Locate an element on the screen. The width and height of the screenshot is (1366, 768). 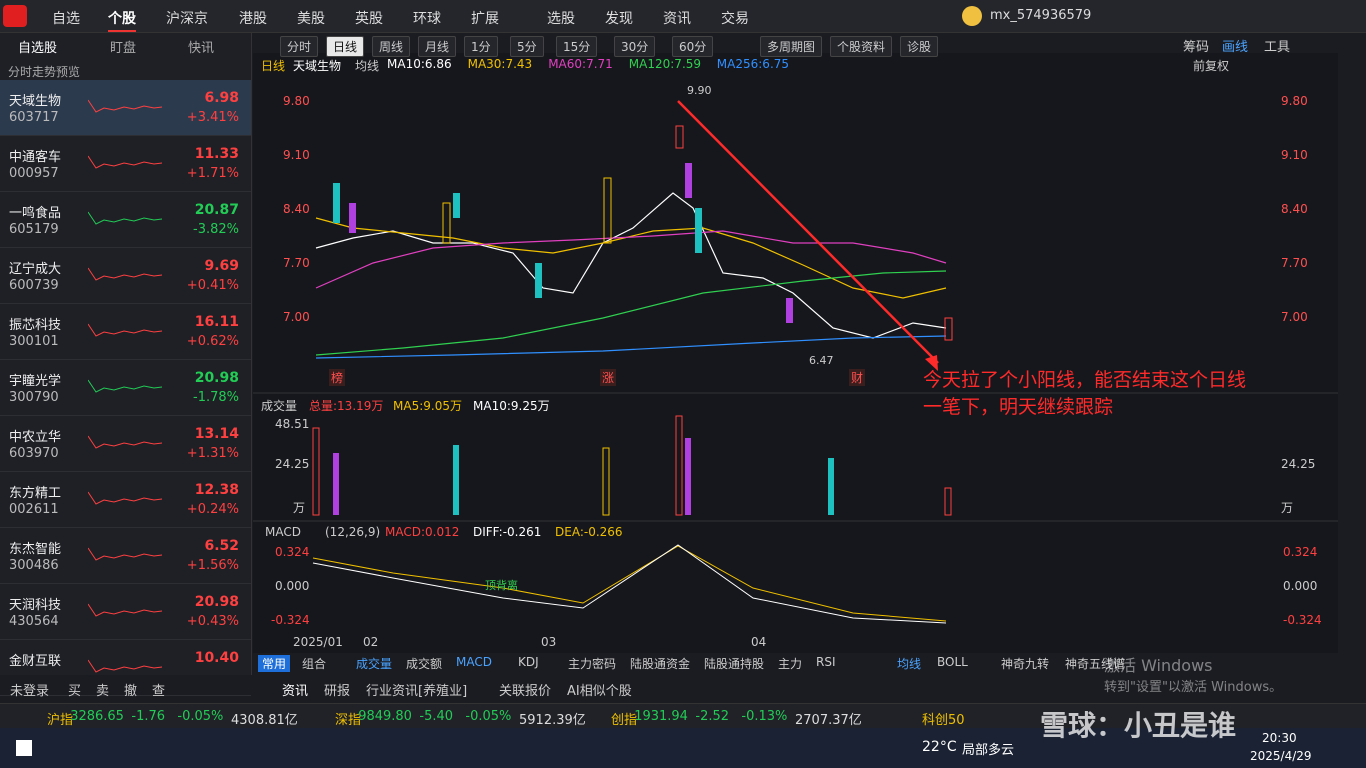
toolbar-button: 日线 is located at coordinates (345, 46).